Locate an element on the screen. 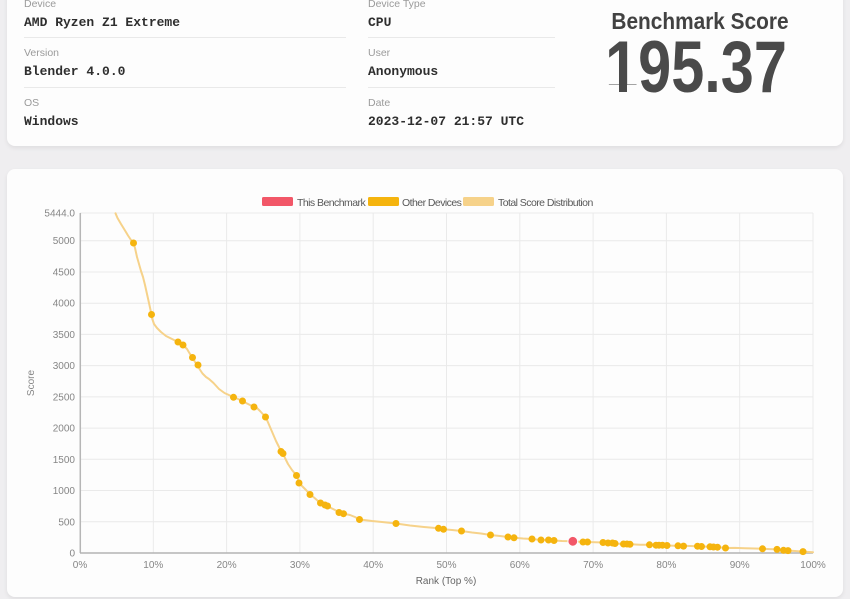 Image resolution: width=850 pixels, height=599 pixels. svg-text: 10% is located at coordinates (153, 565).